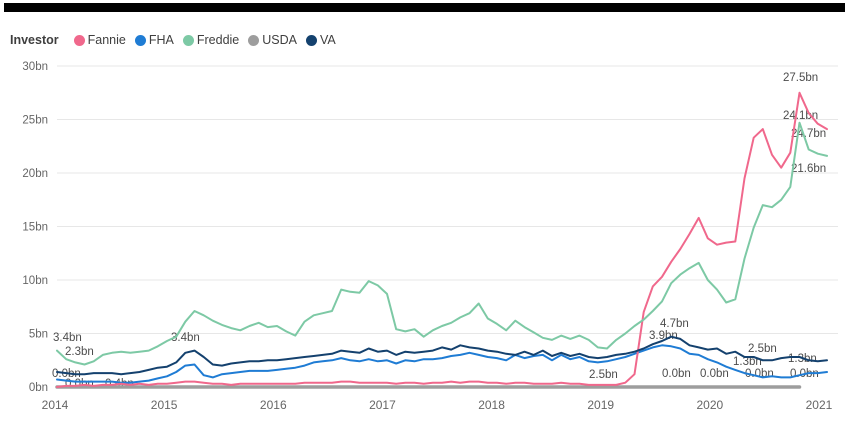 The image size is (849, 423). I want to click on y-axis-tick-10bn: 10bn, so click(35, 281).